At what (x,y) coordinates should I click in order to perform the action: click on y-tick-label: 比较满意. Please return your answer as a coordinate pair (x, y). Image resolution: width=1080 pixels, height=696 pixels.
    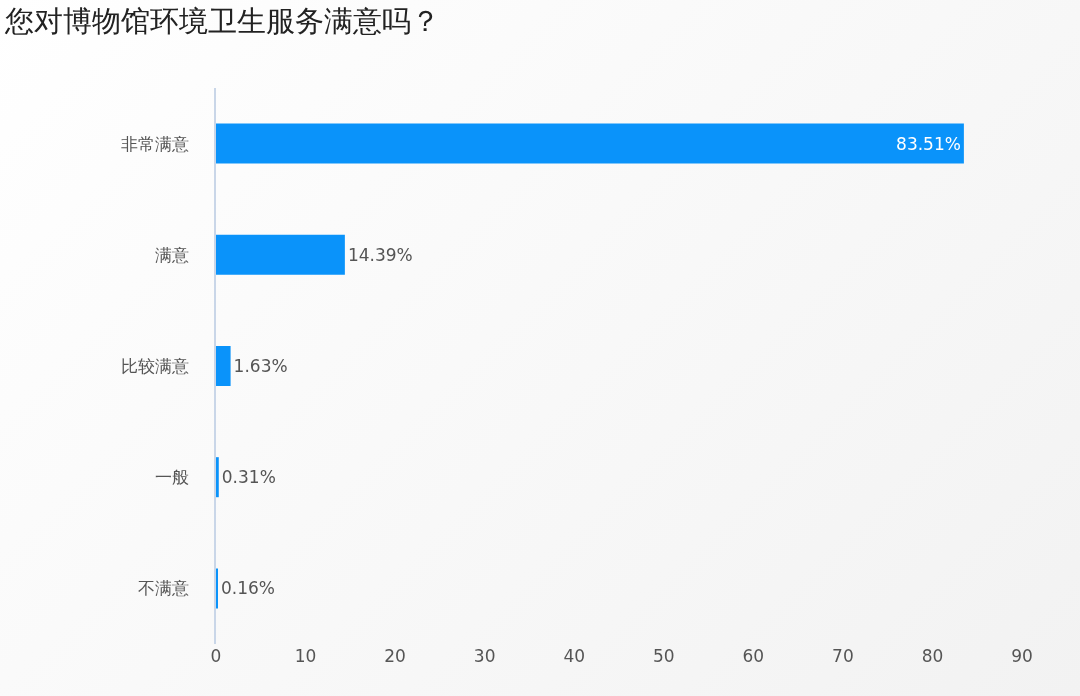
    Looking at the image, I should click on (154, 365).